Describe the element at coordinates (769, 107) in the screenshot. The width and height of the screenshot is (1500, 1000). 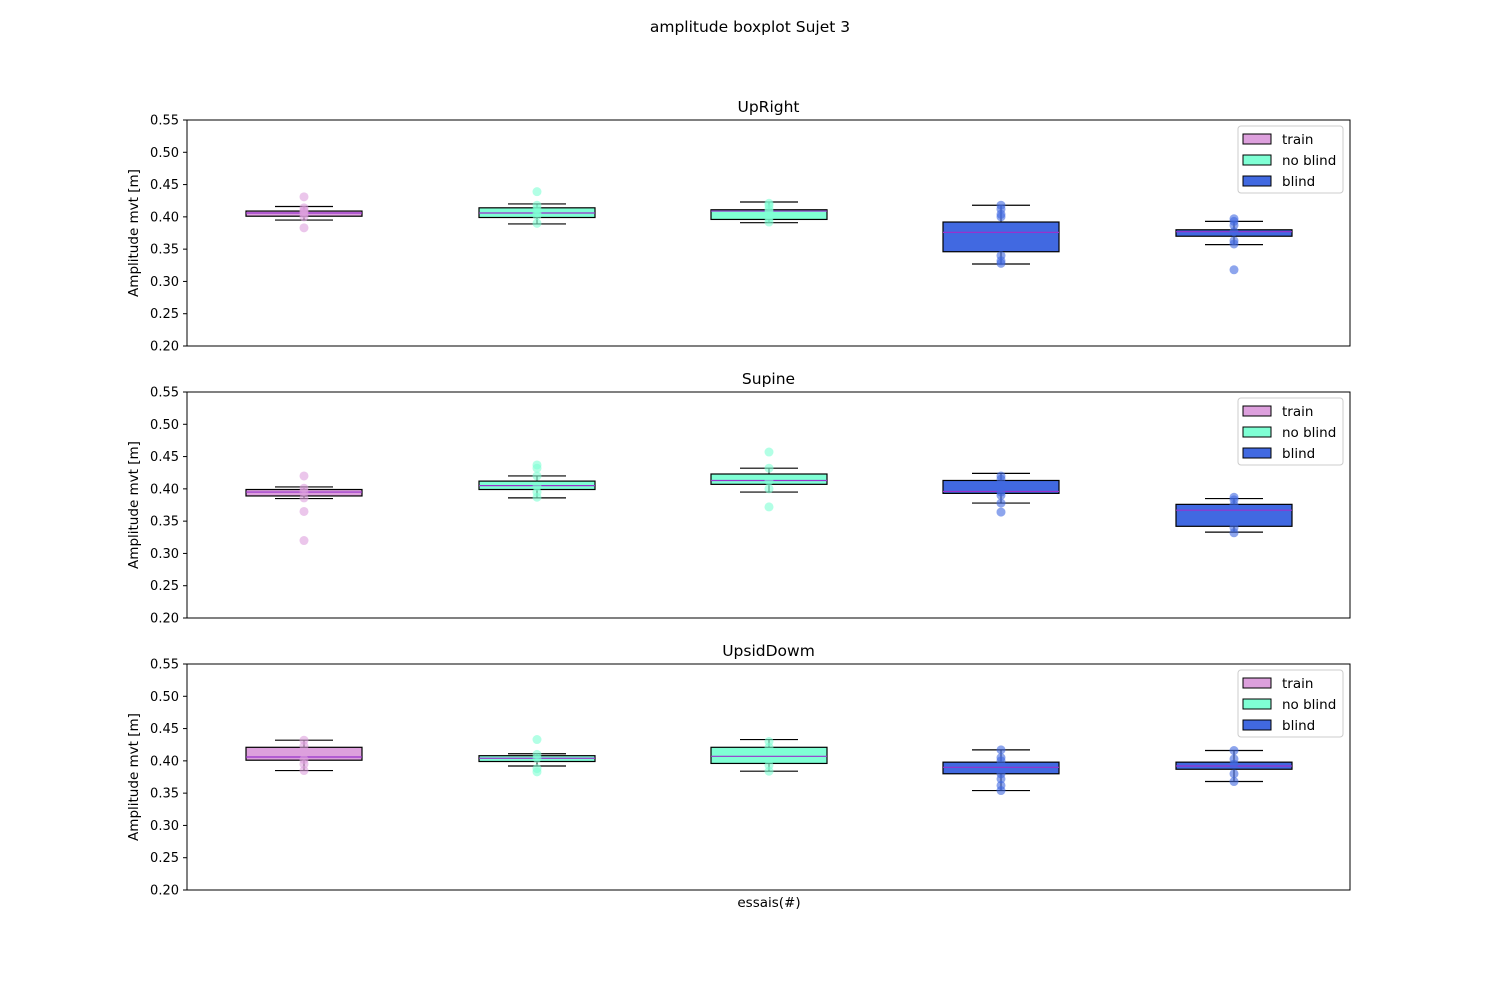
I see `subplot-title: UpRight` at that location.